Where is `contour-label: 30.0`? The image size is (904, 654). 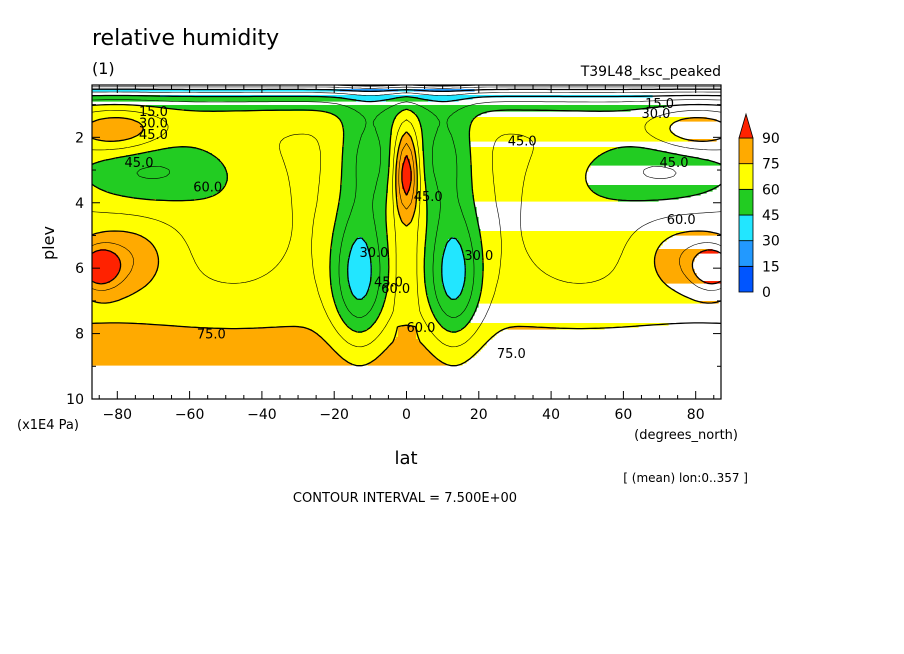
contour-label: 30.0 is located at coordinates (153, 124).